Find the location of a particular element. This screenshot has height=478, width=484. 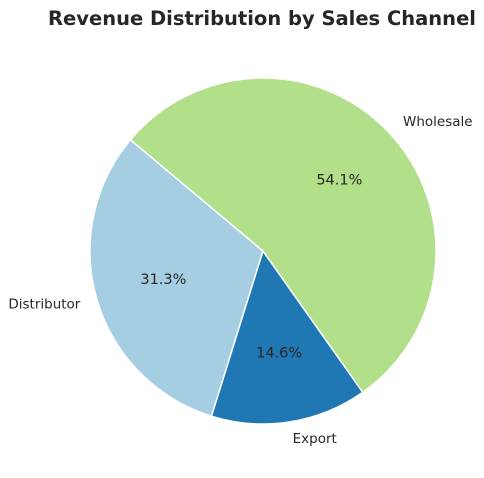

slice-percent-export: 14.6% is located at coordinates (279, 354).